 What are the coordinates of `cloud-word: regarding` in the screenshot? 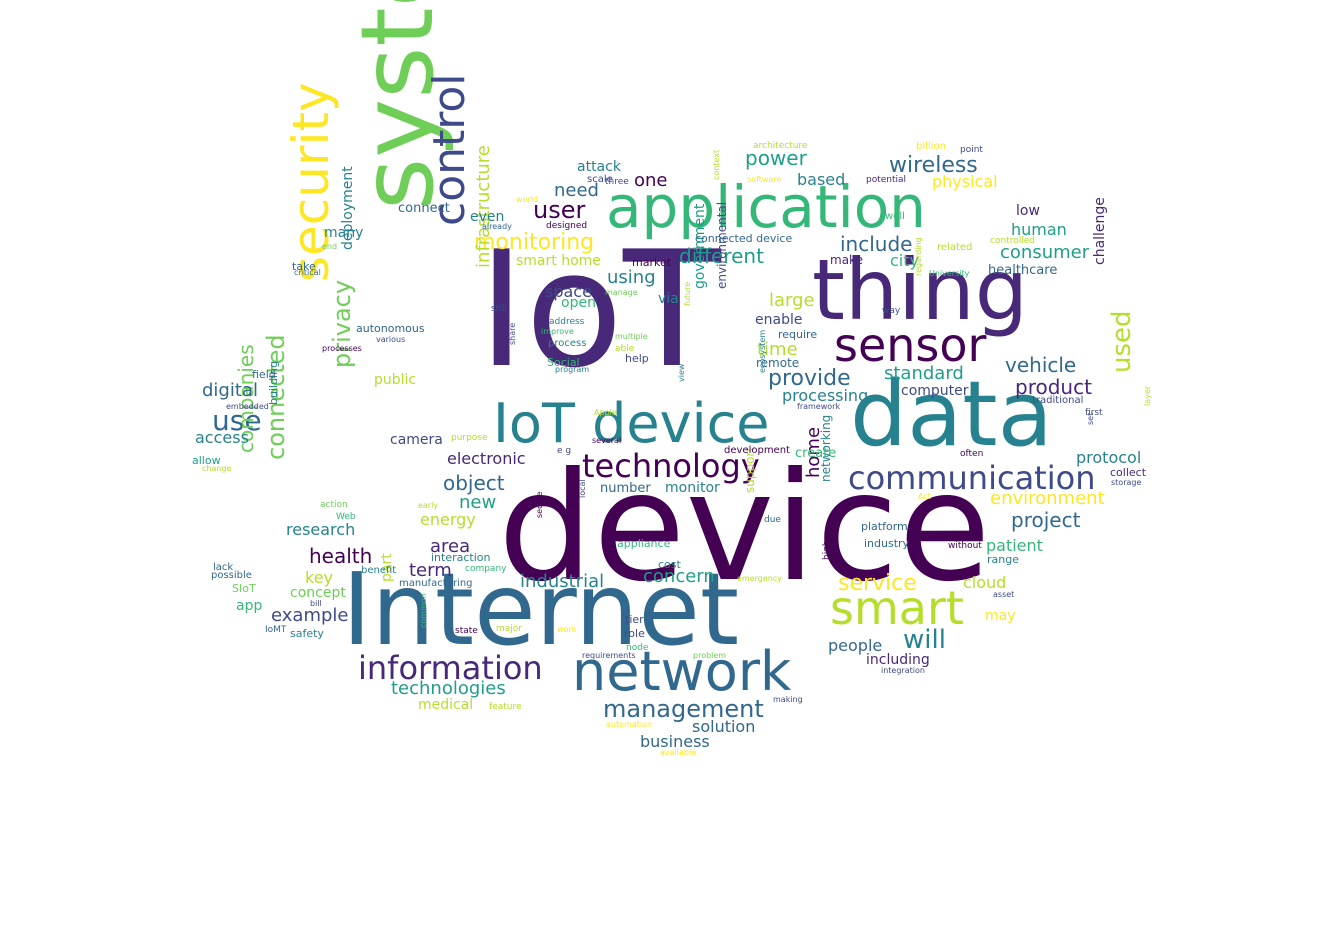 It's located at (918, 256).